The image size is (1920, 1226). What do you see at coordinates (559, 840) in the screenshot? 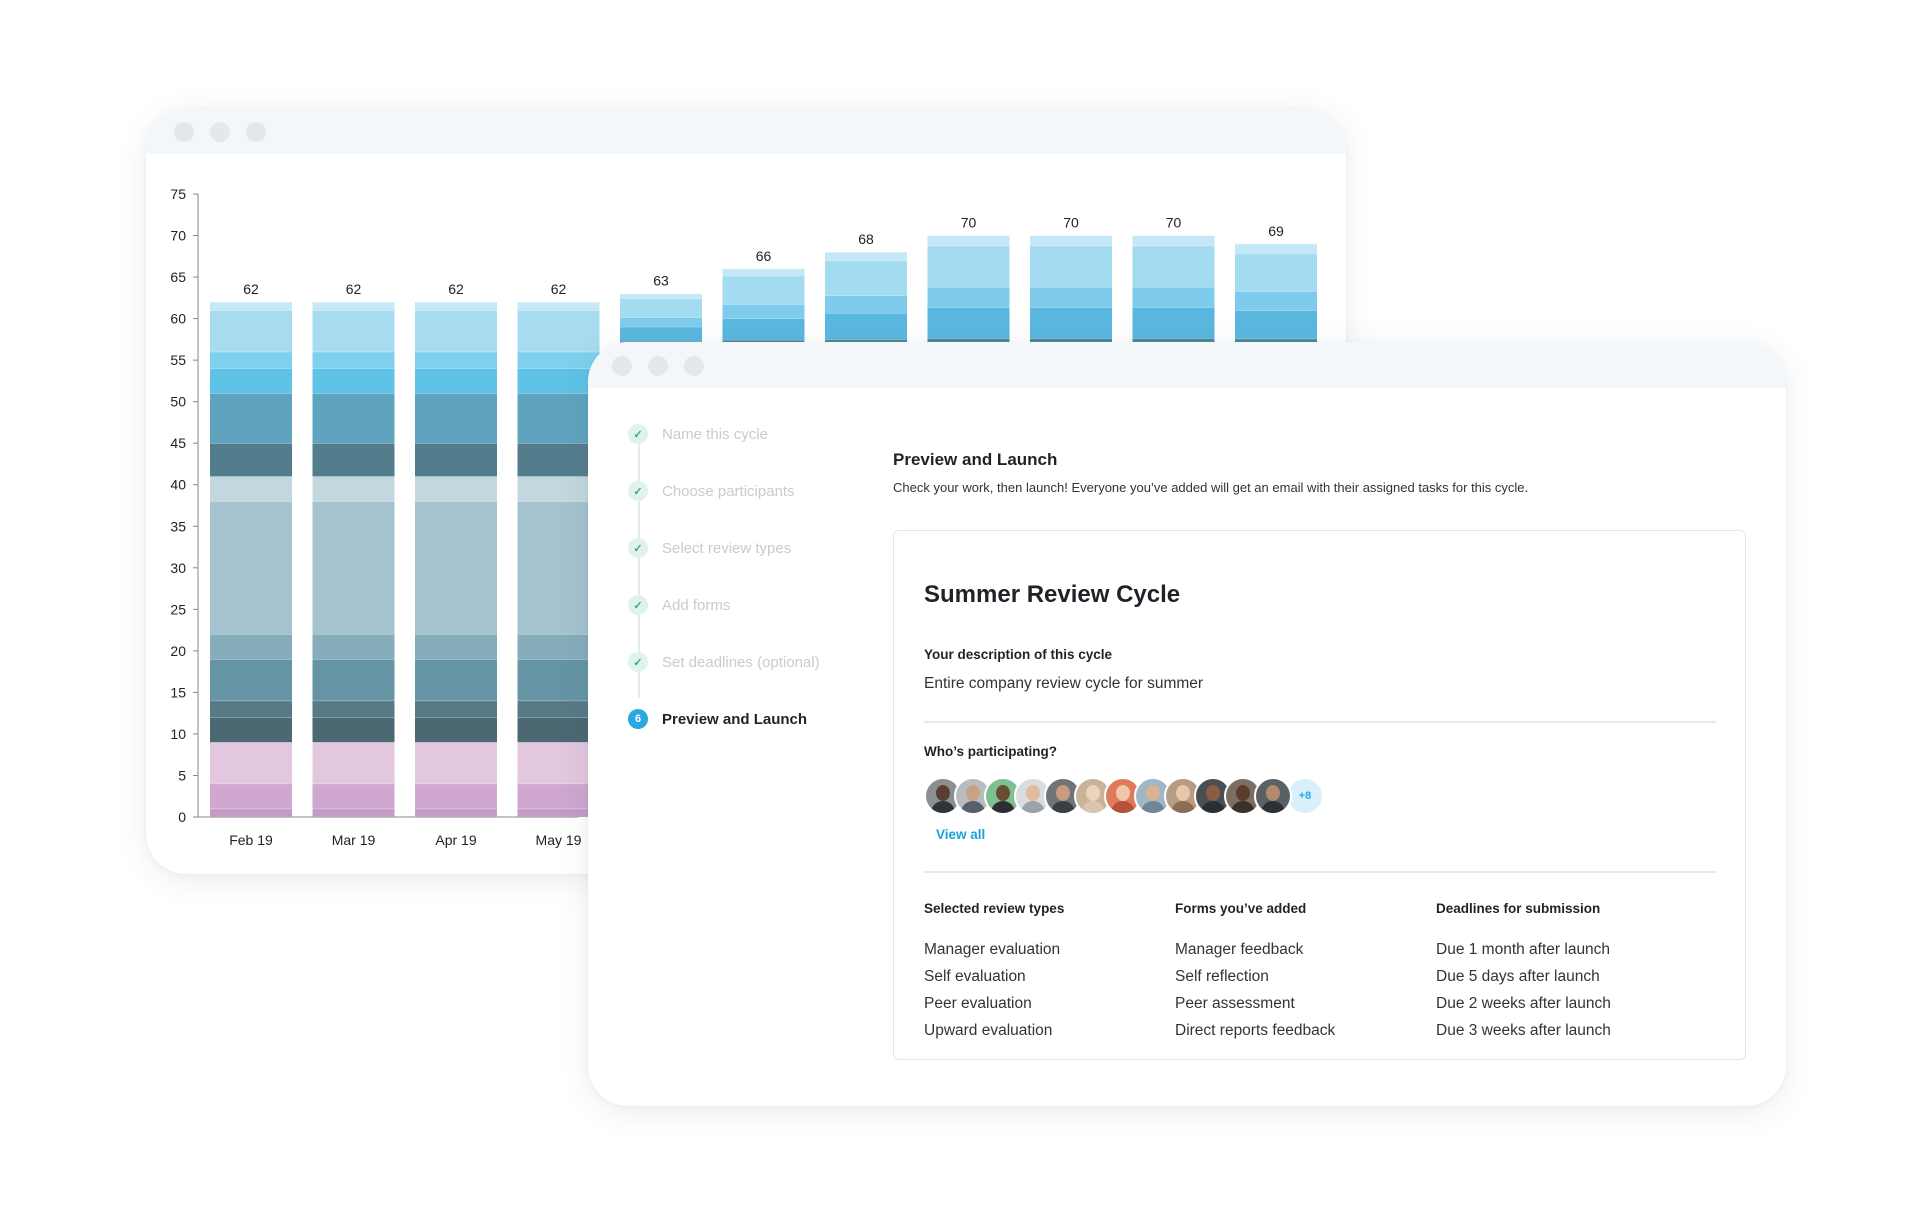
I see `x-tick-label: May 19` at bounding box center [559, 840].